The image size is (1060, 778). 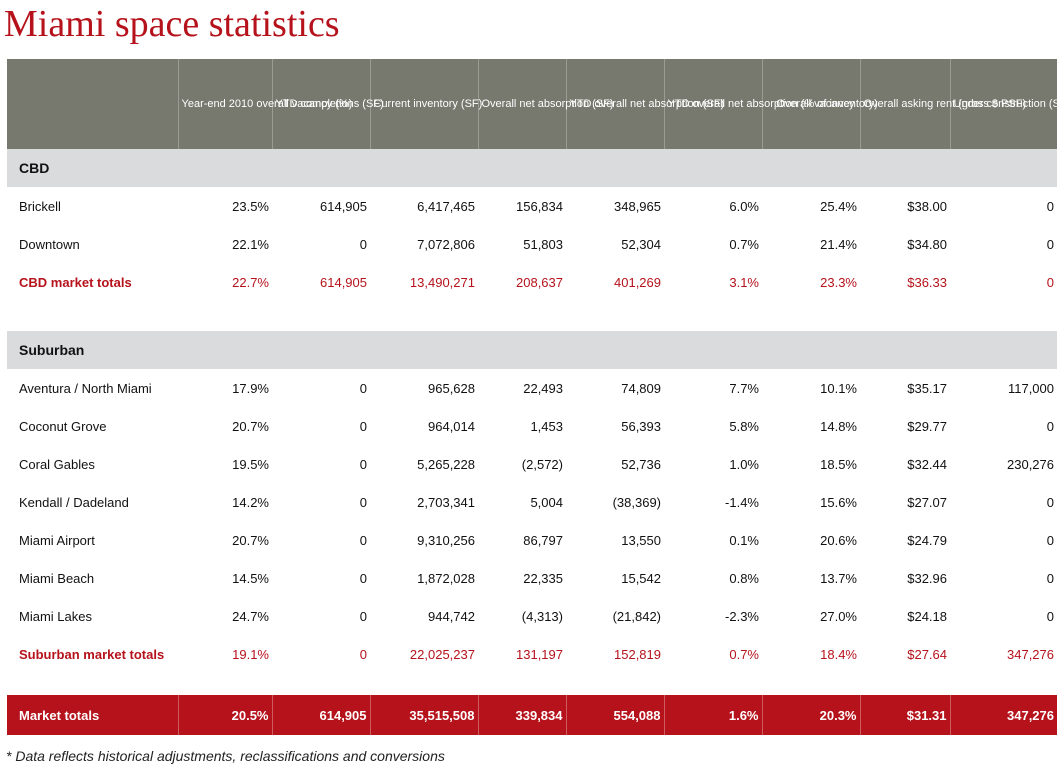 I want to click on table-cell: 131,197, so click(x=539, y=654).